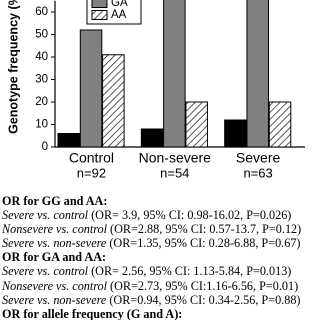 The height and width of the screenshot is (320, 320). Describe the element at coordinates (205, 299) in the screenshot. I see `stats: (OR=0.94, 95% CI: 0.34-2.56, P=0.88)` at that location.